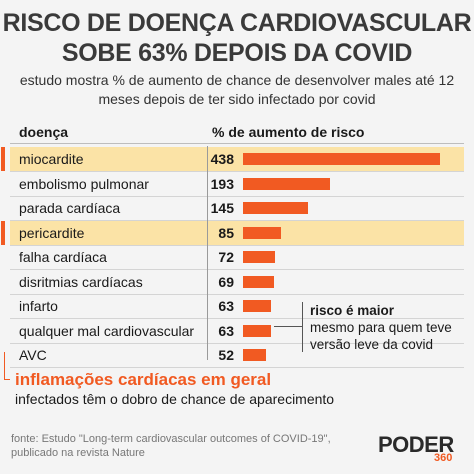 The width and height of the screenshot is (474, 474). Describe the element at coordinates (237, 53) in the screenshot. I see `chart-title-line-2: SOBE 63% DEPOIS DA COVID` at that location.